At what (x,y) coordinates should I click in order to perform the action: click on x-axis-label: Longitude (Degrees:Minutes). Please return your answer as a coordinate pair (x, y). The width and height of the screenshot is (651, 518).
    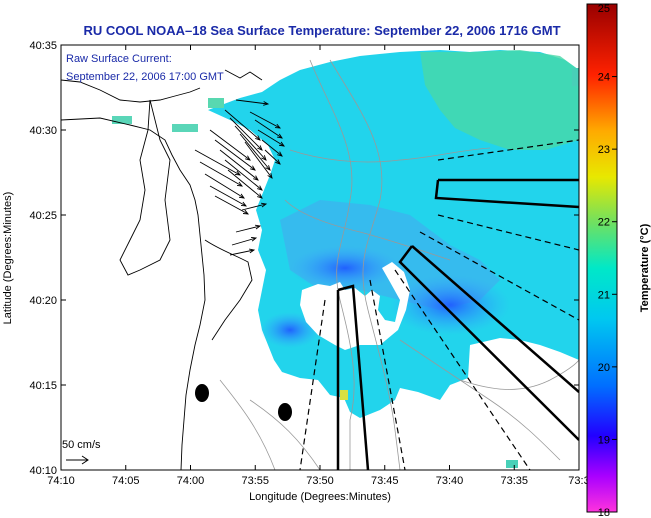
    Looking at the image, I should click on (320, 497).